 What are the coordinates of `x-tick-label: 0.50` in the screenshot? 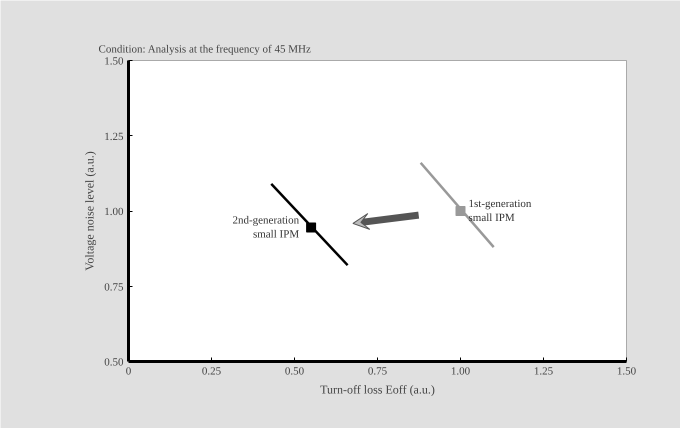 It's located at (294, 372).